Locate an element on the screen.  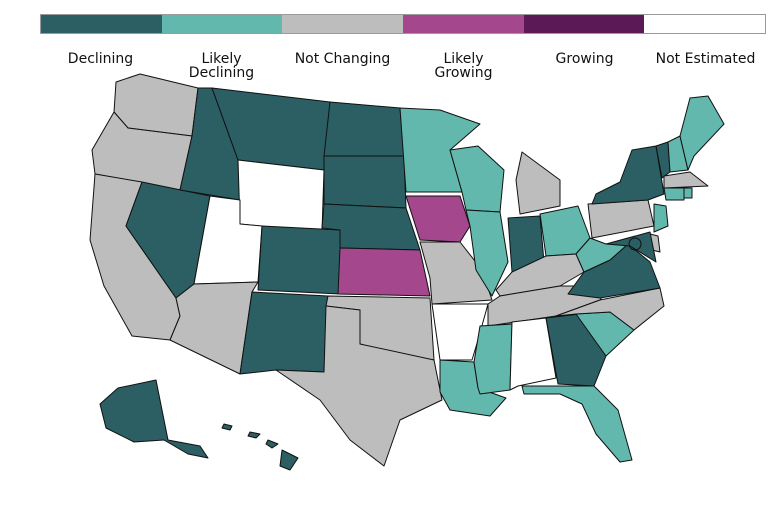
state-ia is located at coordinates (438, 219).